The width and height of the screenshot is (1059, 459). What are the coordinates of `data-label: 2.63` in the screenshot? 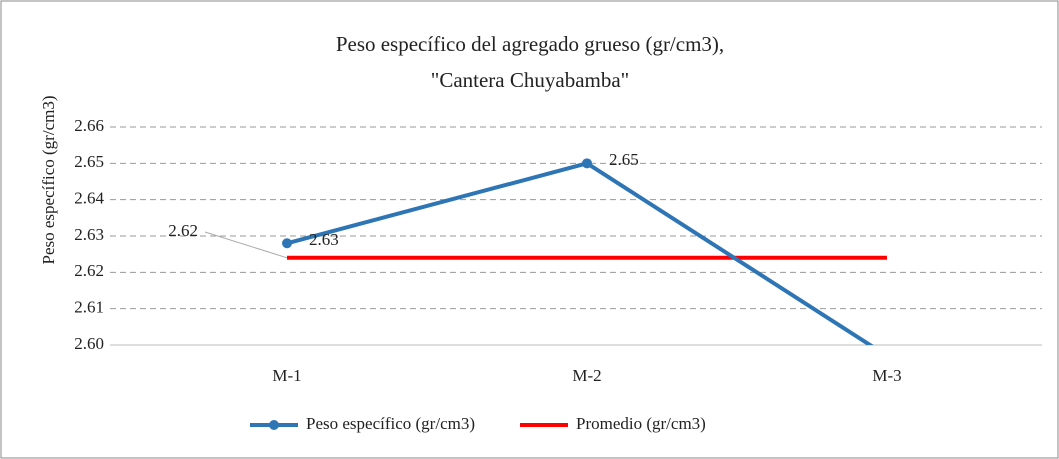 It's located at (324, 239).